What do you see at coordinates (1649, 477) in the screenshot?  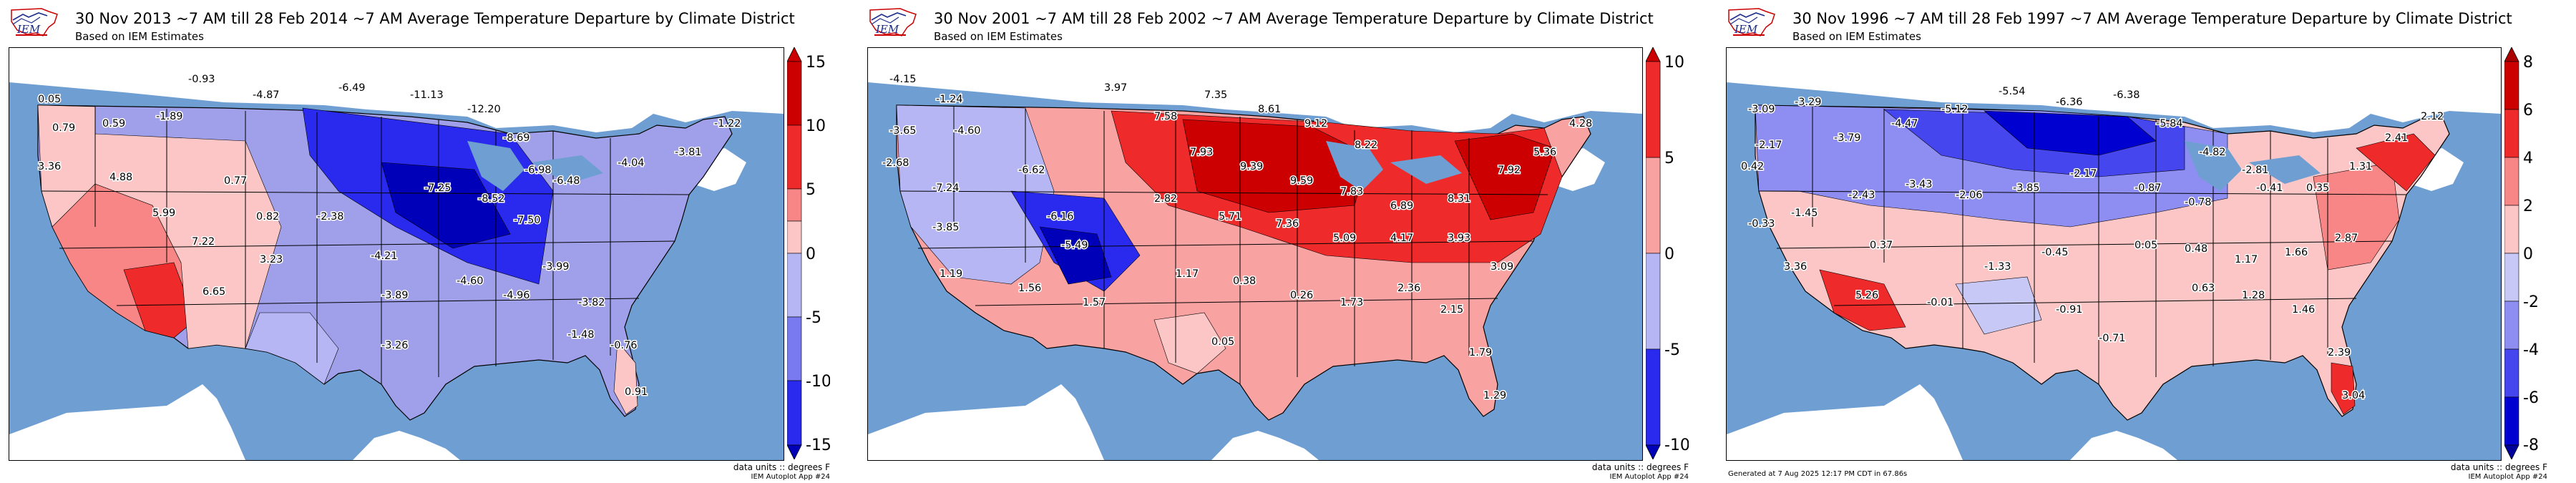 I see `app-label: IEM Autoplot App #24` at bounding box center [1649, 477].